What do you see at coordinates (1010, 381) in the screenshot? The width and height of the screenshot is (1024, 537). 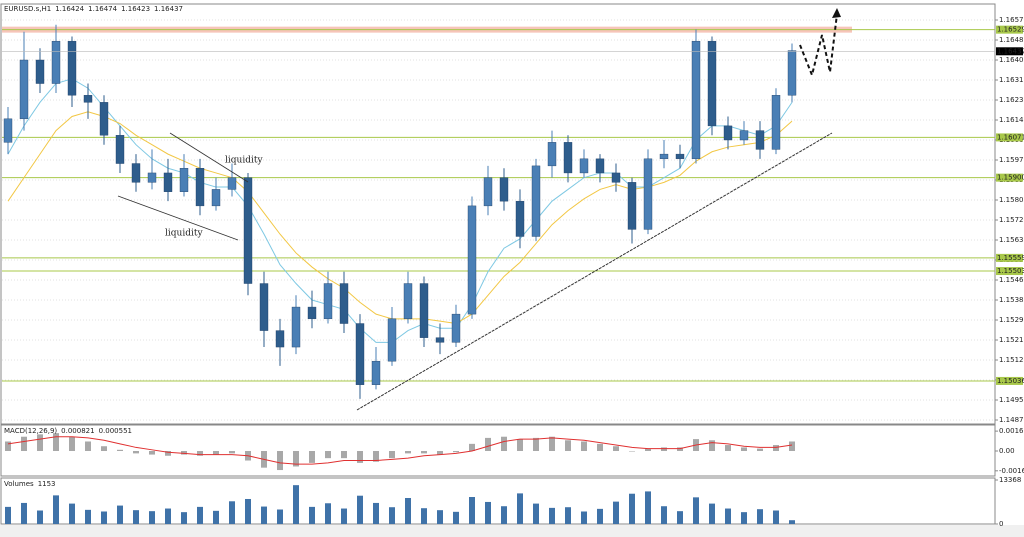 I see `level-label: 1.15036` at bounding box center [1010, 381].